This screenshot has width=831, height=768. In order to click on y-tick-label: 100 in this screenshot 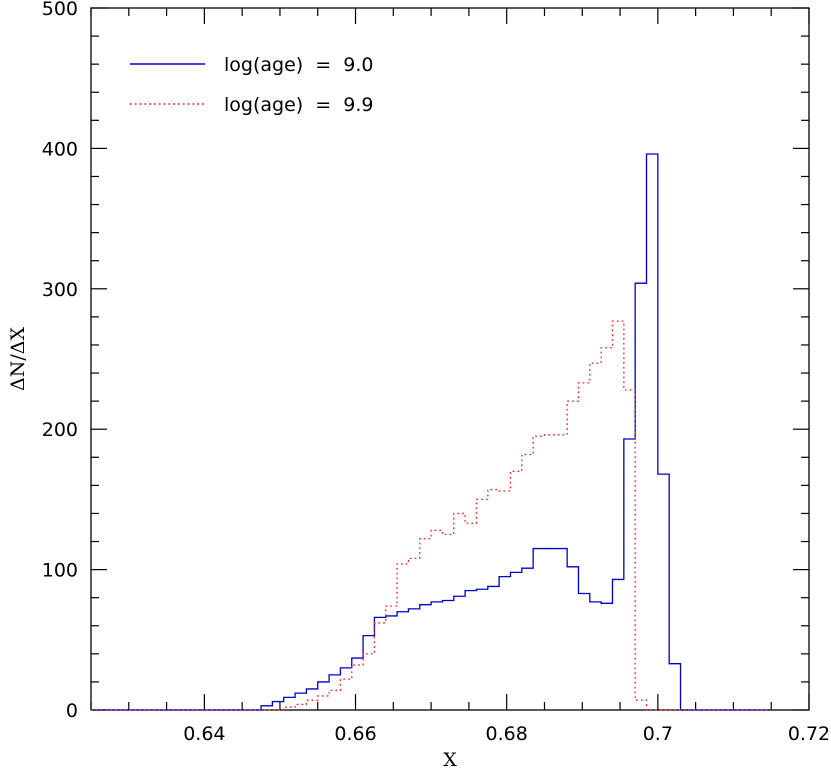, I will do `click(60, 571)`.